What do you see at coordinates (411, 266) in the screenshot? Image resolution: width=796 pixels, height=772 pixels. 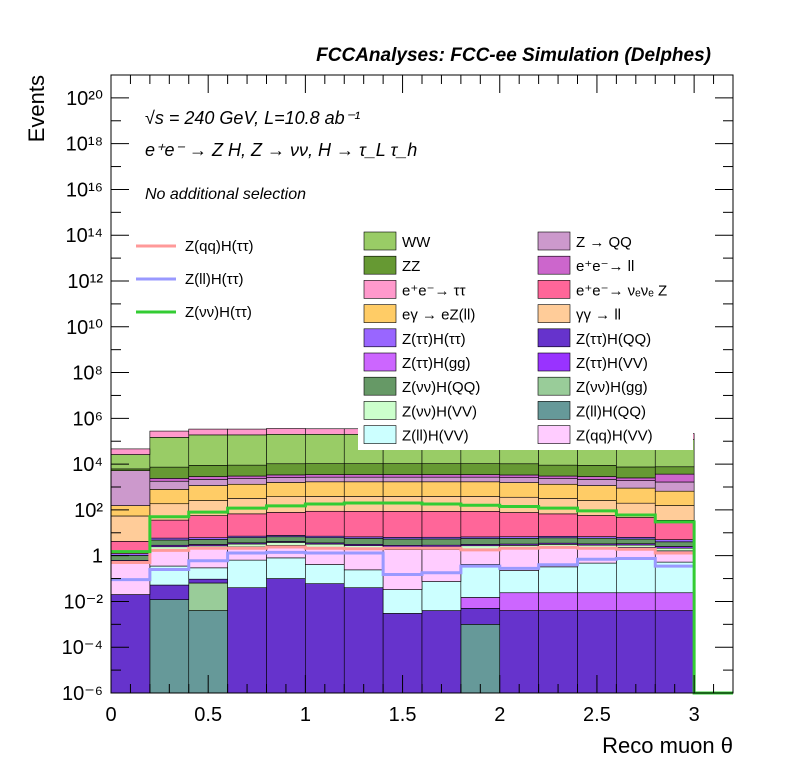 I see `legend-label-zz: ZZ` at bounding box center [411, 266].